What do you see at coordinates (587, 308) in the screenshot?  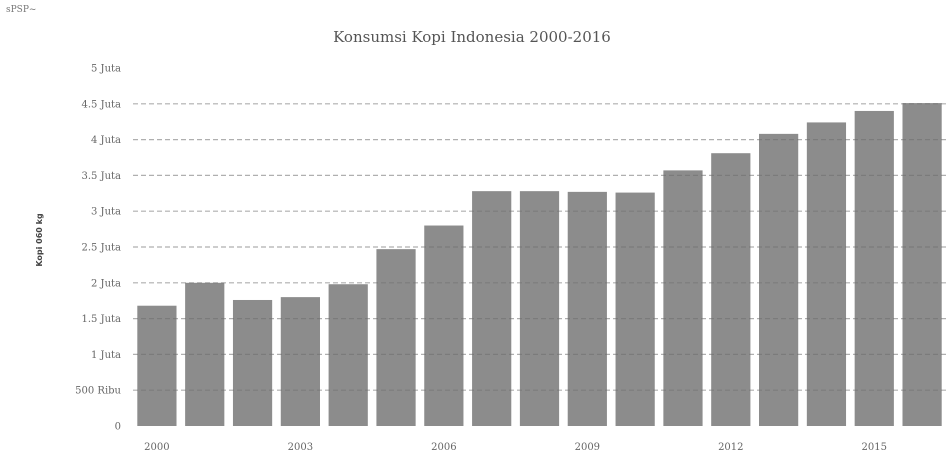 I see `bar-2009` at bounding box center [587, 308].